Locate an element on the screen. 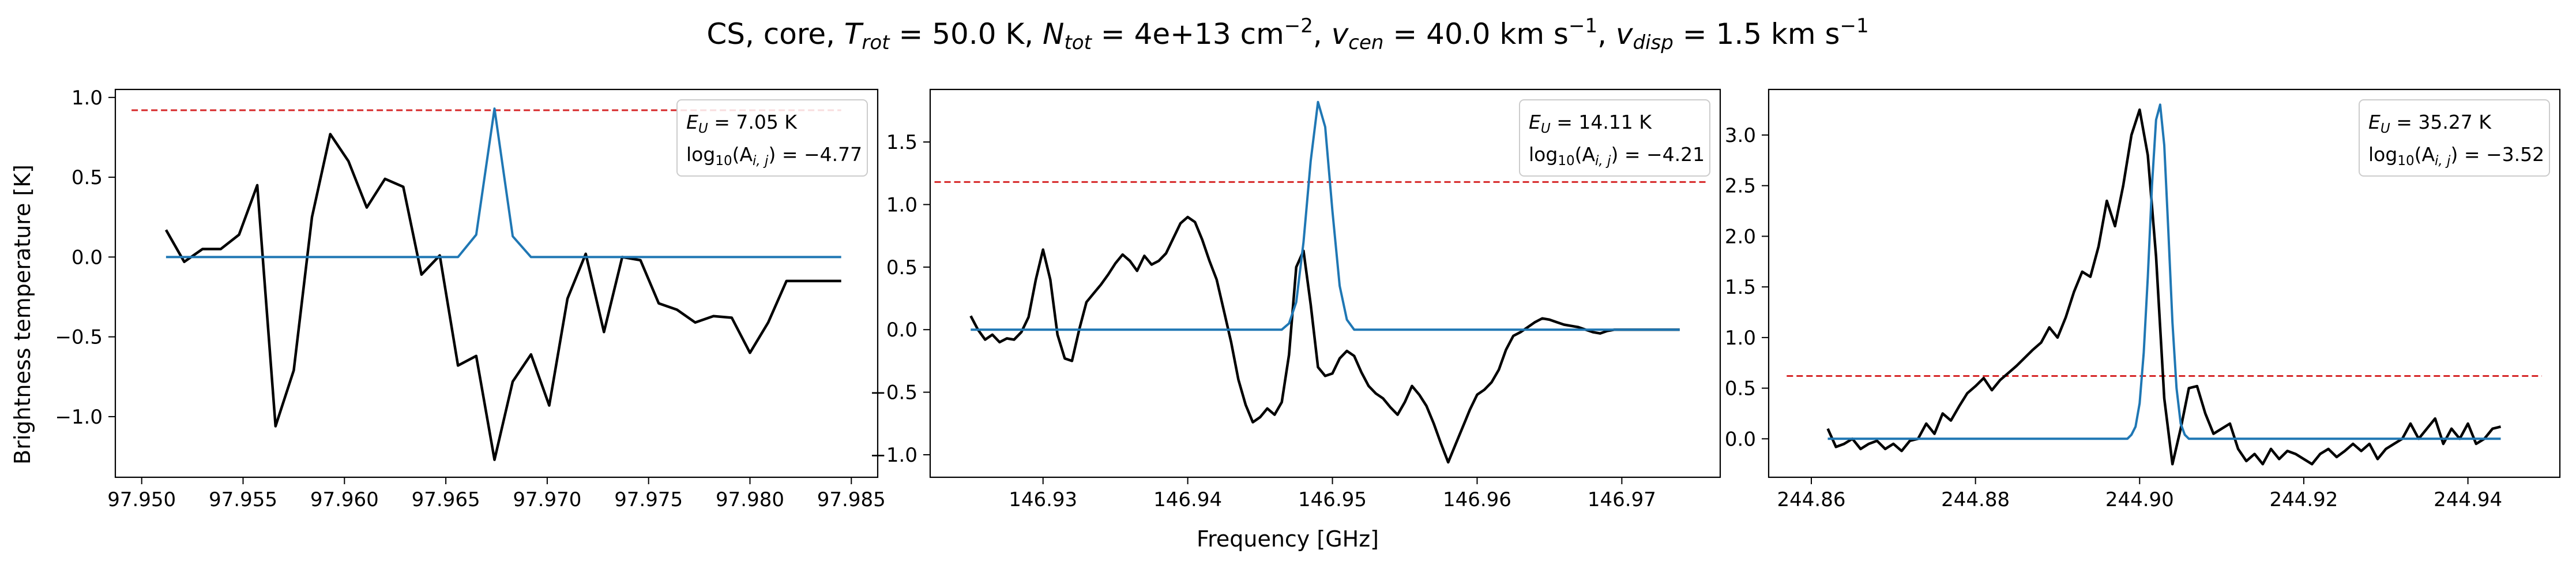 The image size is (2576, 565). panel-3-x-tick-label: 244.88 is located at coordinates (1975, 499).